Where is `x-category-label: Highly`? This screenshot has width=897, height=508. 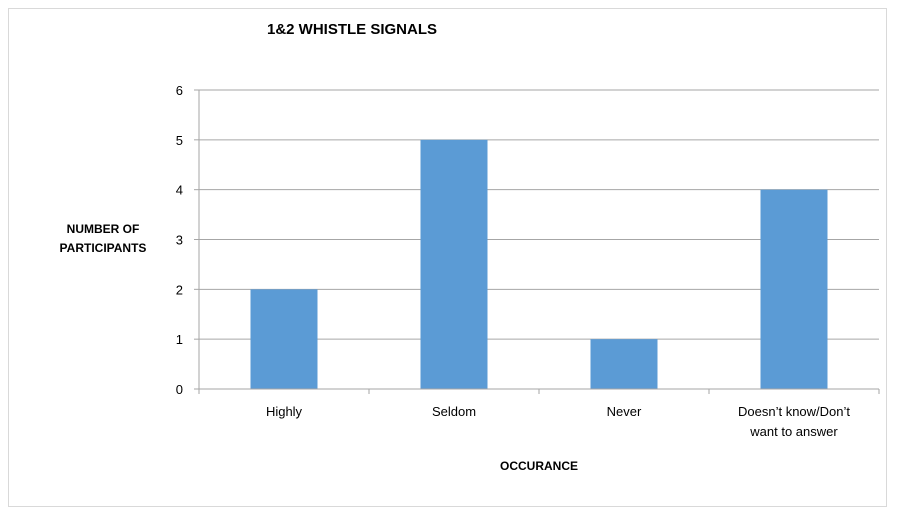 x-category-label: Highly is located at coordinates (284, 411).